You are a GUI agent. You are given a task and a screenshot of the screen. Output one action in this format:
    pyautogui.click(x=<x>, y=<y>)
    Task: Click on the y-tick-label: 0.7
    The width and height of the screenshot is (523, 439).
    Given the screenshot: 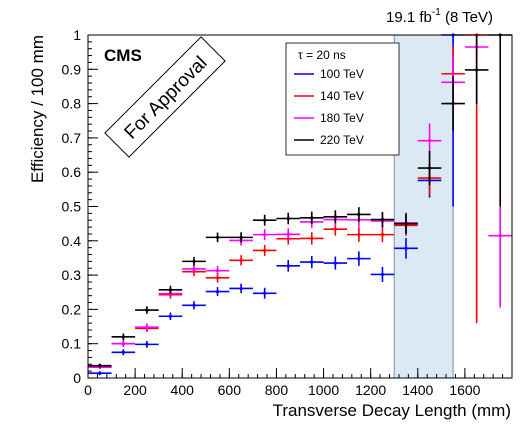 What is the action you would take?
    pyautogui.click(x=72, y=138)
    